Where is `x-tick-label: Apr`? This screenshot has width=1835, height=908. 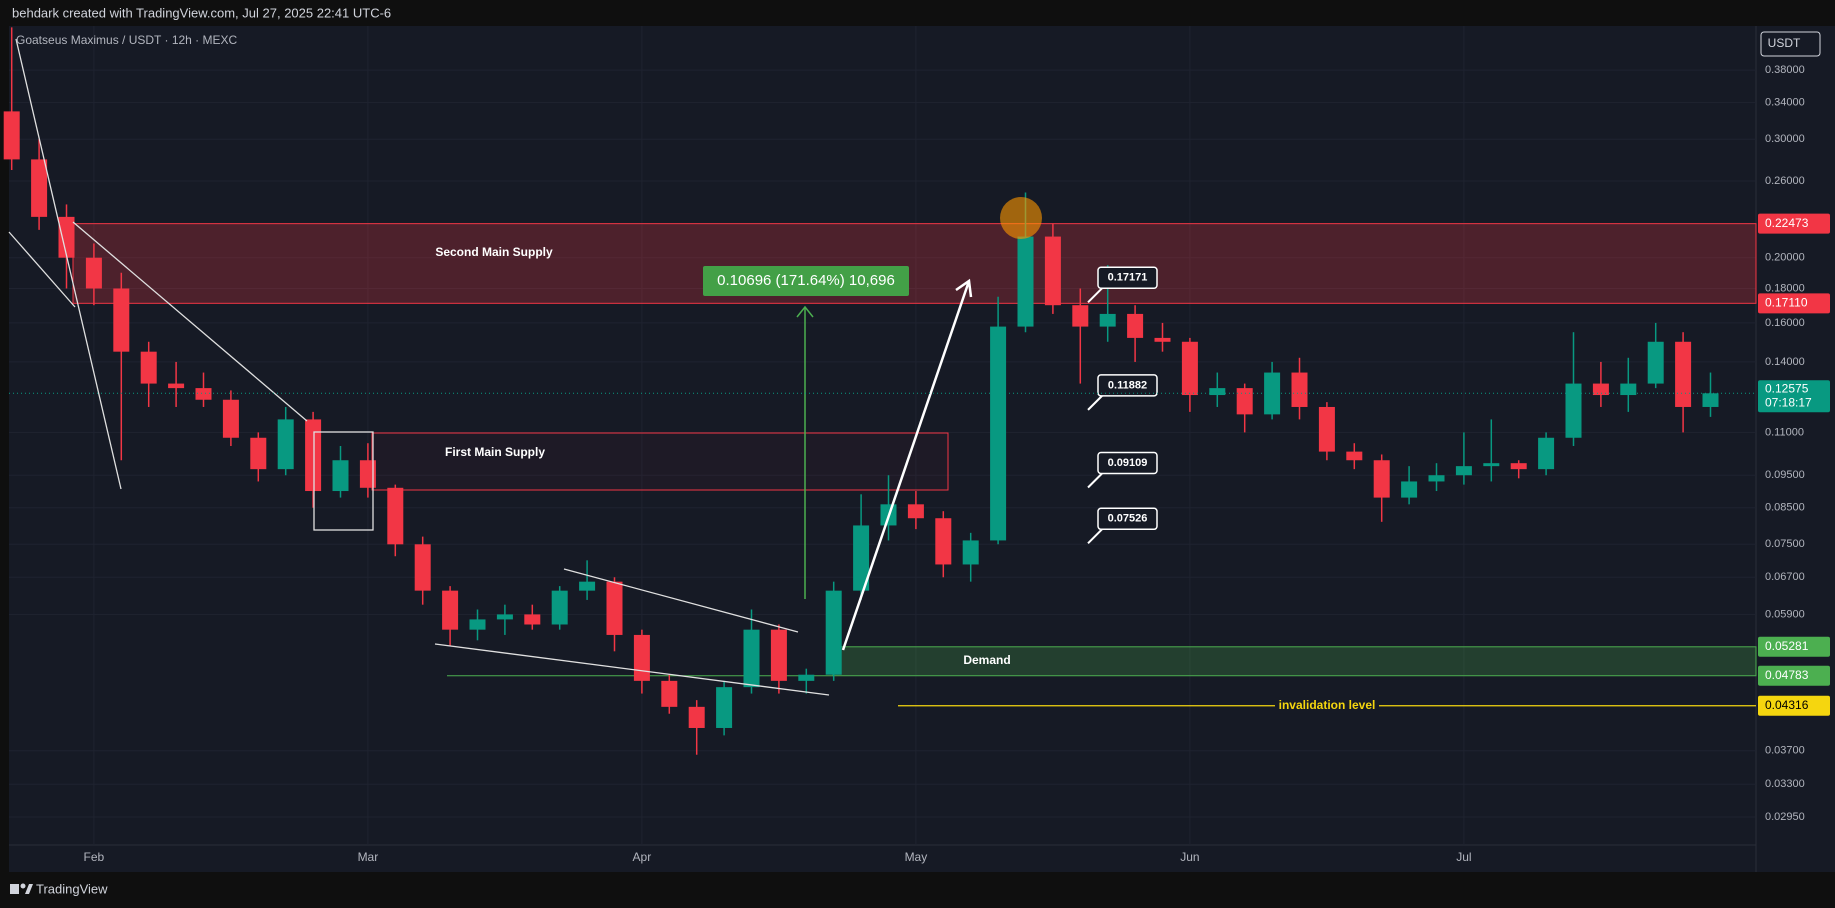 x-tick-label: Apr is located at coordinates (642, 857).